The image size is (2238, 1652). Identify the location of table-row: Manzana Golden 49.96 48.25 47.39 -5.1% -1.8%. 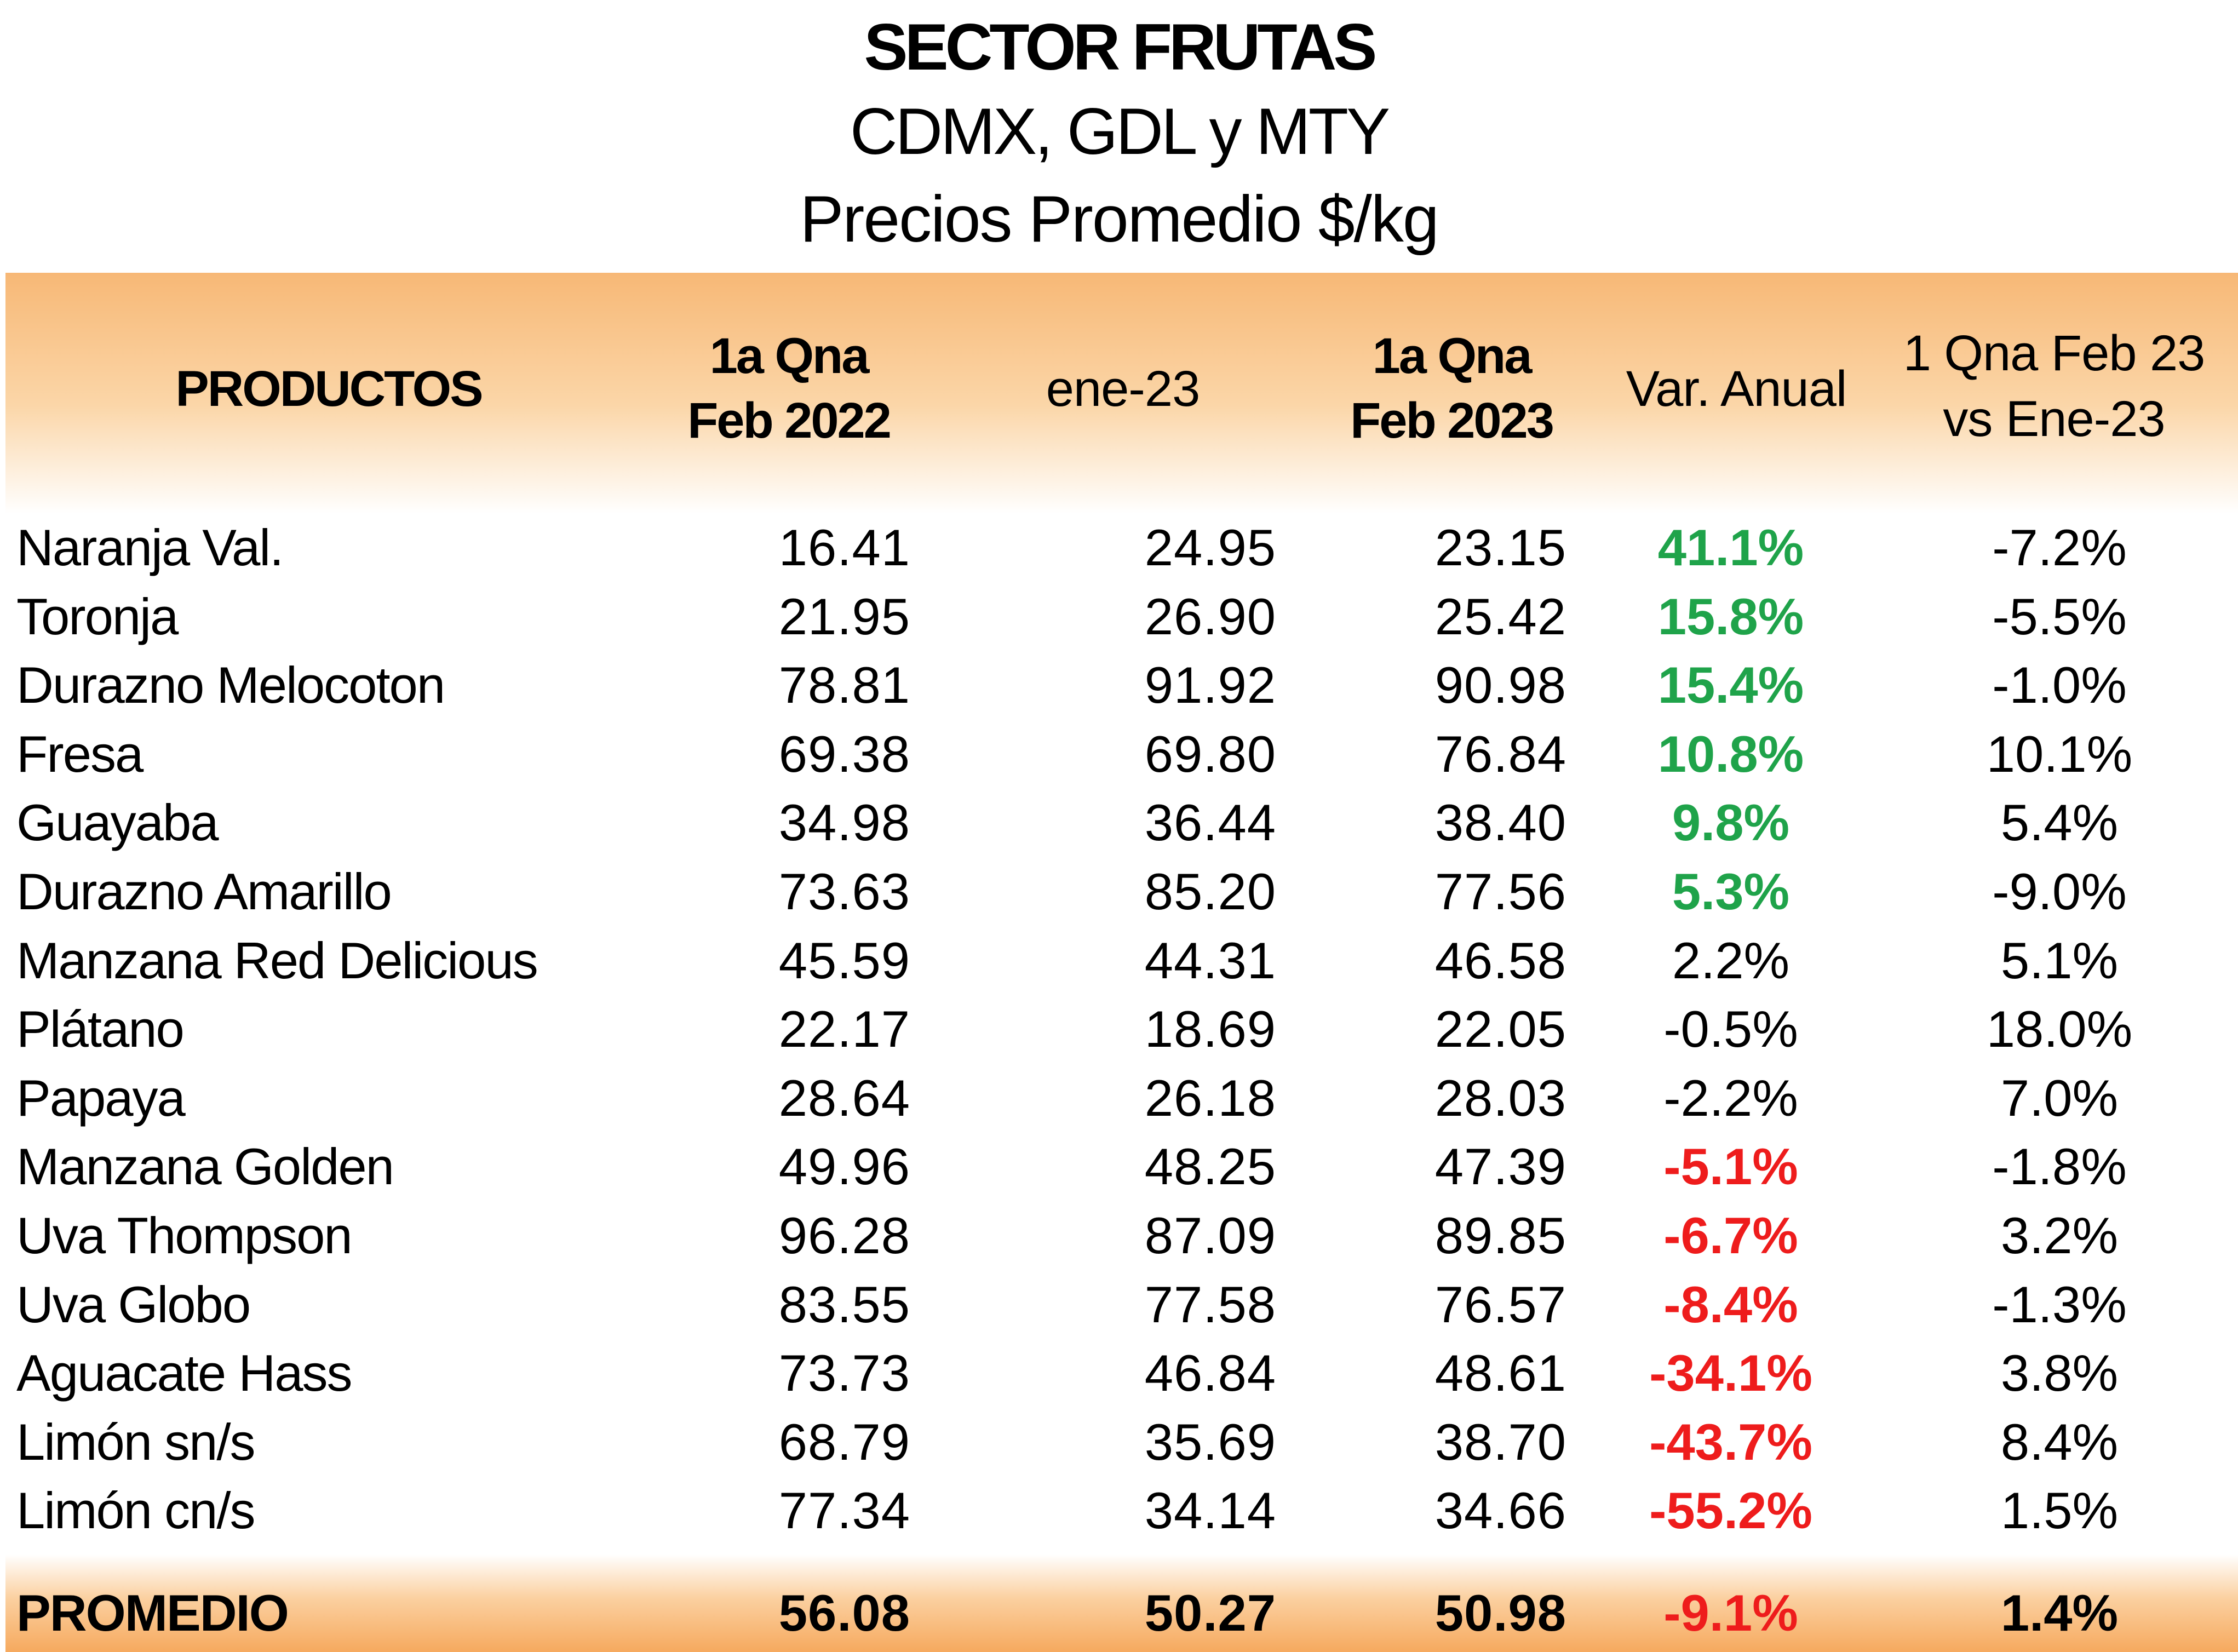
(1119, 1166).